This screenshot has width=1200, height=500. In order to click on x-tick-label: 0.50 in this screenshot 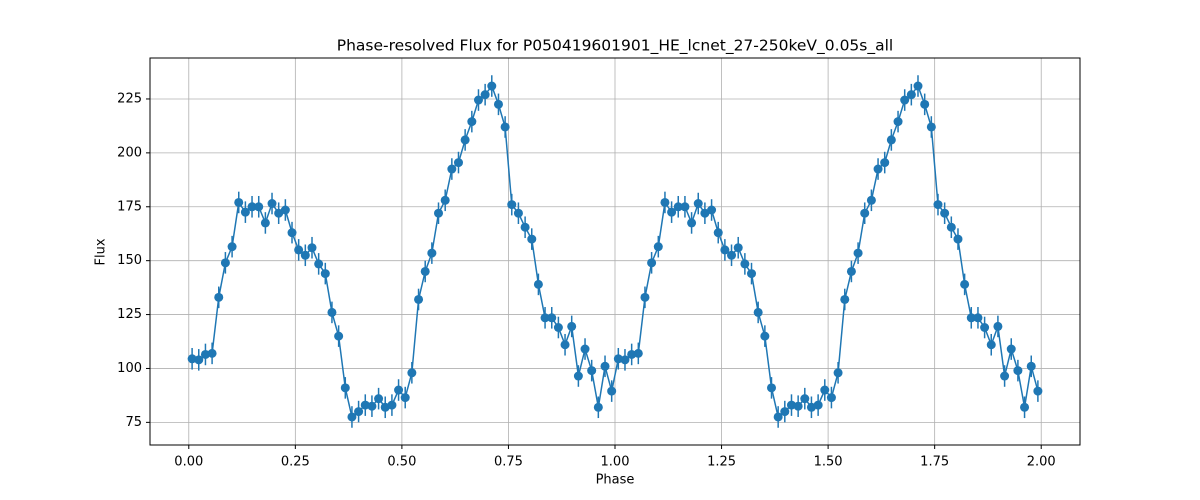, I will do `click(401, 462)`.